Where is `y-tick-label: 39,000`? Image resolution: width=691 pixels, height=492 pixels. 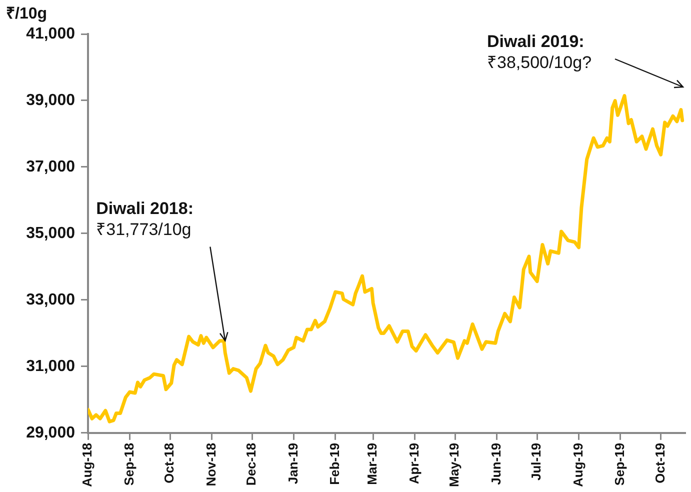 y-tick-label: 39,000 is located at coordinates (51, 100).